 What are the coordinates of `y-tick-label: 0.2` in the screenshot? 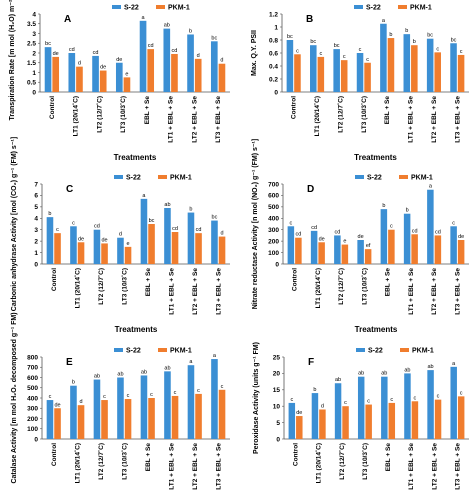 It's located at (273, 79).